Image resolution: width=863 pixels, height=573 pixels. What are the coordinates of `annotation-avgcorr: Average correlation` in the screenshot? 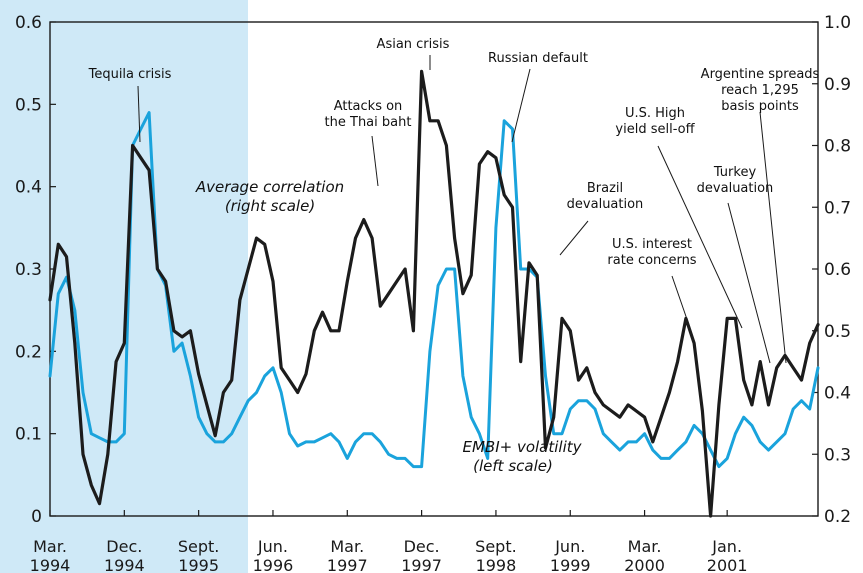 It's located at (269, 187).